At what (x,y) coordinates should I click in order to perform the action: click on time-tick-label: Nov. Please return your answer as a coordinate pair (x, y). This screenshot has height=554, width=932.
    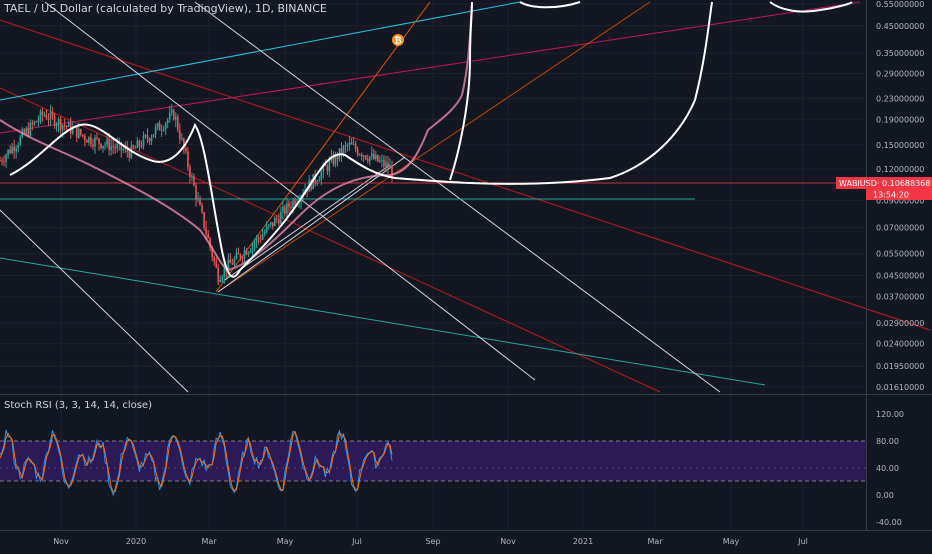
    Looking at the image, I should click on (61, 541).